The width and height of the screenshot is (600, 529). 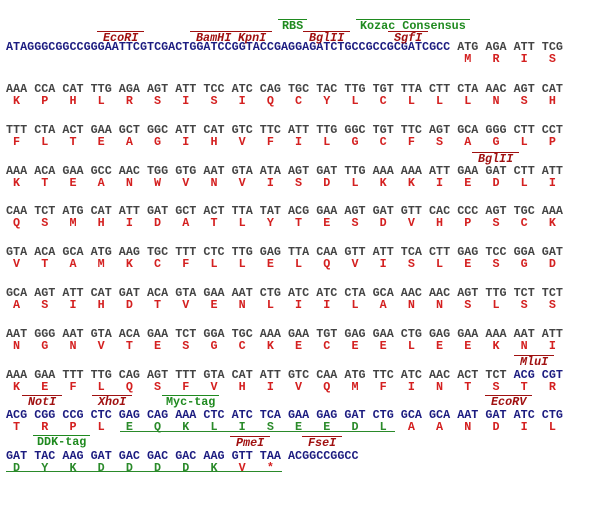 What do you see at coordinates (299, 170) in the screenshot?
I see `codon: AGT` at bounding box center [299, 170].